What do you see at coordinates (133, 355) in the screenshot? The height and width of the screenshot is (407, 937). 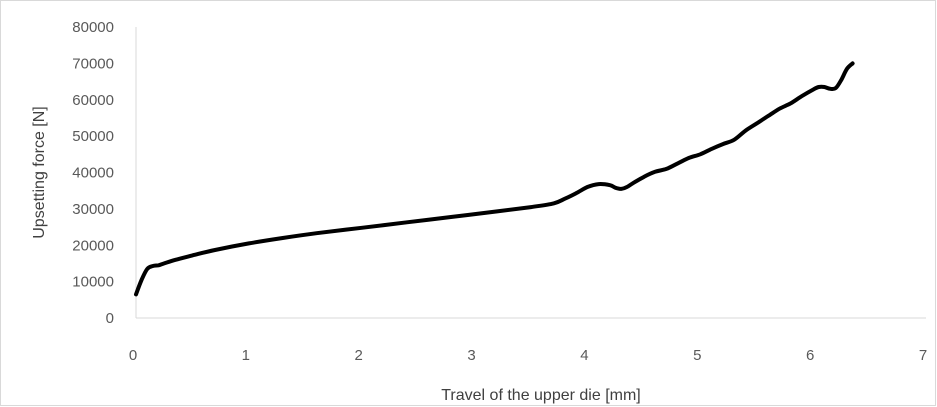 I see `x-tick-label: 0` at bounding box center [133, 355].